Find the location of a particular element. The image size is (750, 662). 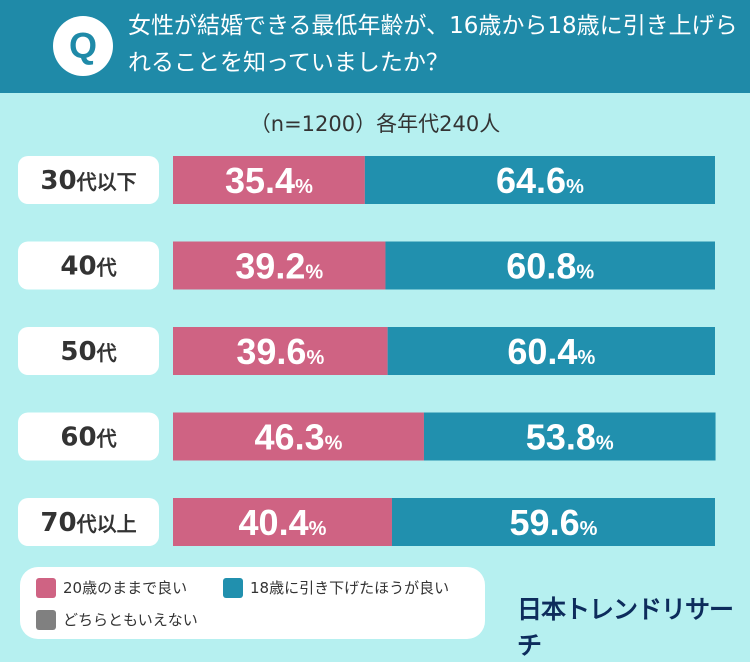

bar-value-number: 39.2 is located at coordinates (270, 266).